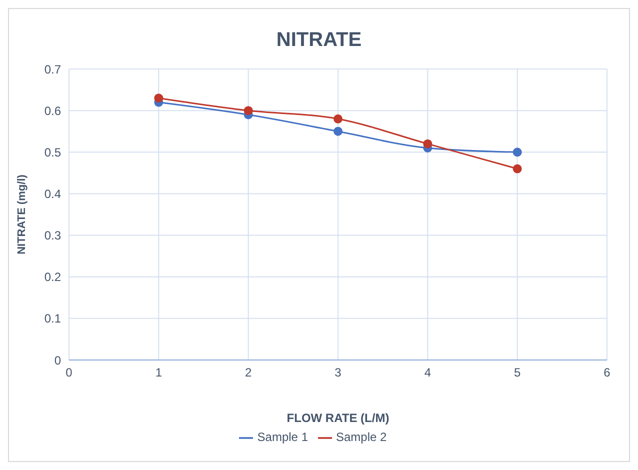  Describe the element at coordinates (282, 437) in the screenshot. I see `legend-label: Sample 1` at that location.